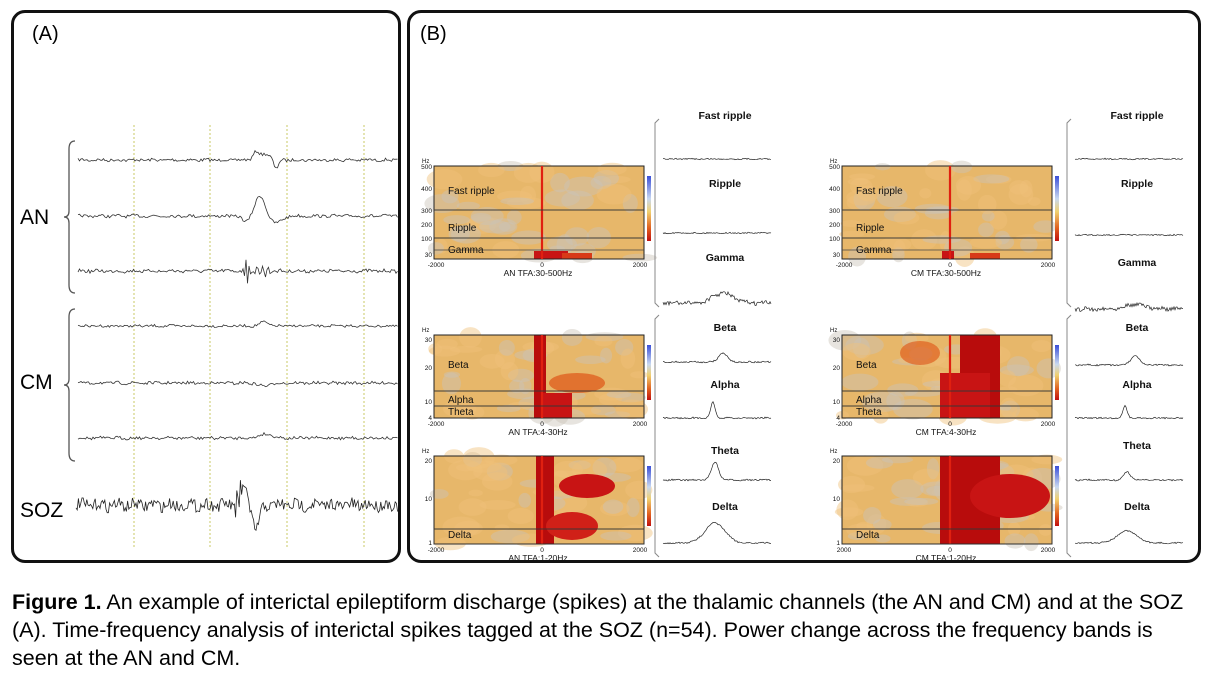 The image size is (1210, 682). Describe the element at coordinates (426, 167) in the screenshot. I see `y-tick-0-0-0: 500` at that location.